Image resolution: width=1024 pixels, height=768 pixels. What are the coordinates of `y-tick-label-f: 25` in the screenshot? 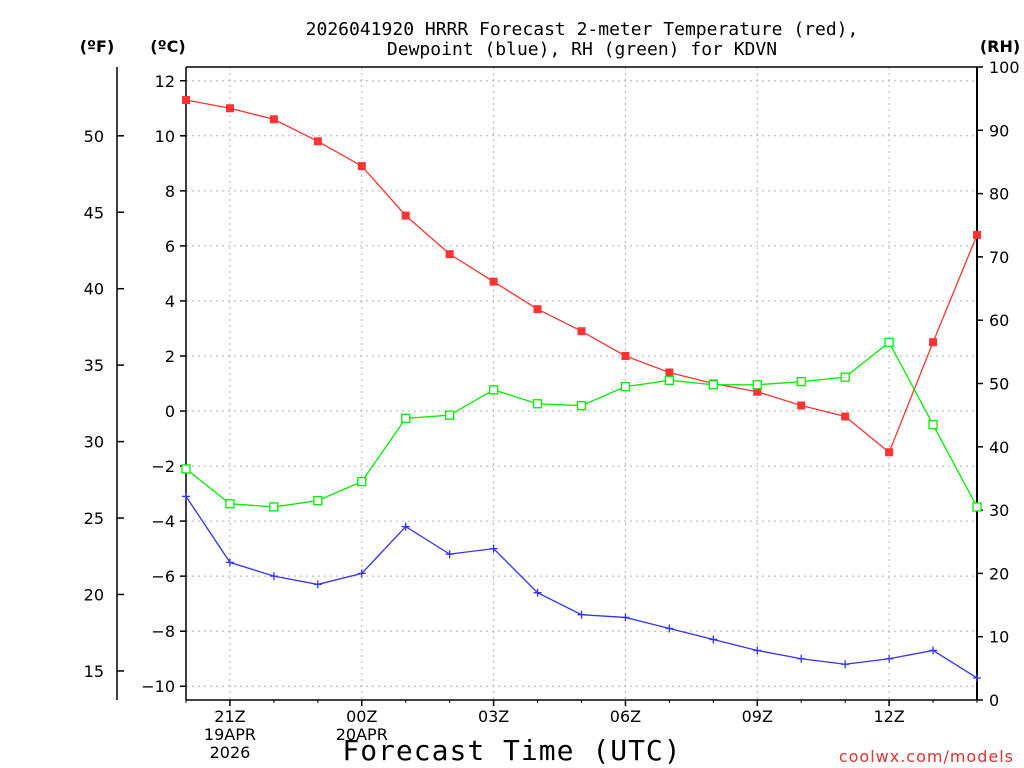 It's located at (94, 518).